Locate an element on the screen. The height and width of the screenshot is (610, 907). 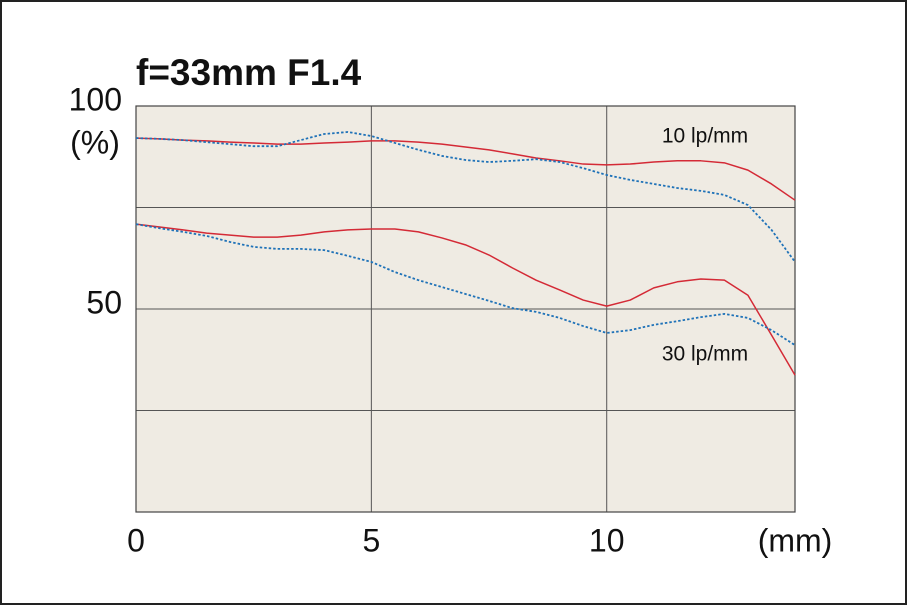
y-tick-label: 50 is located at coordinates (104, 302).